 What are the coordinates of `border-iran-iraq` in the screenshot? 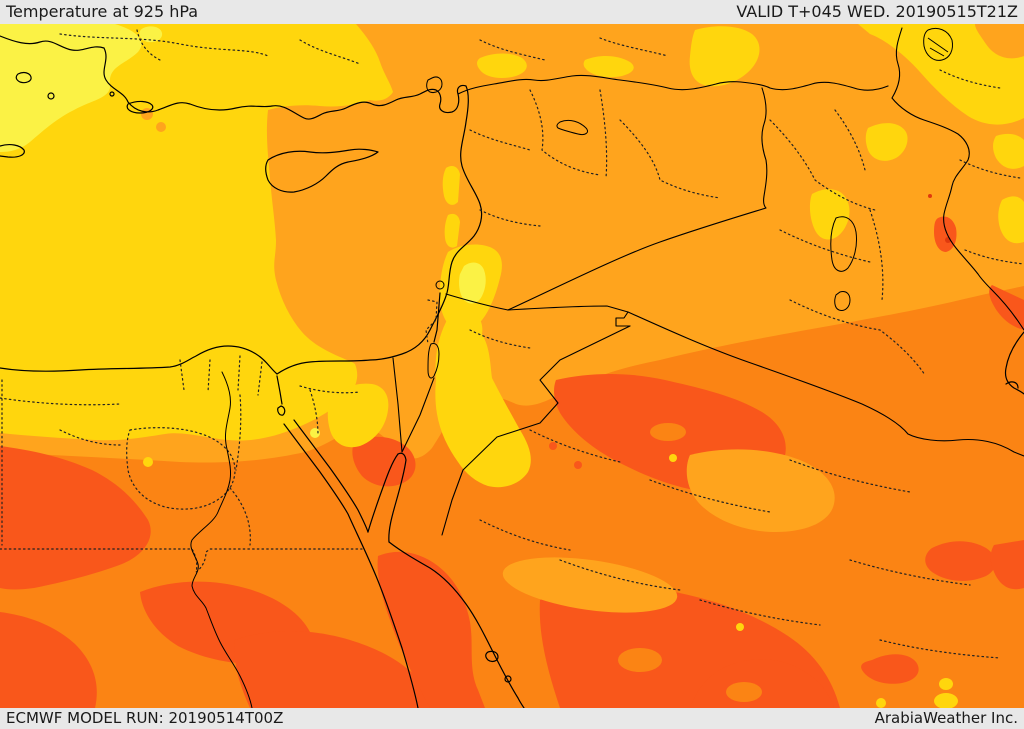 It's located at (957, 214).